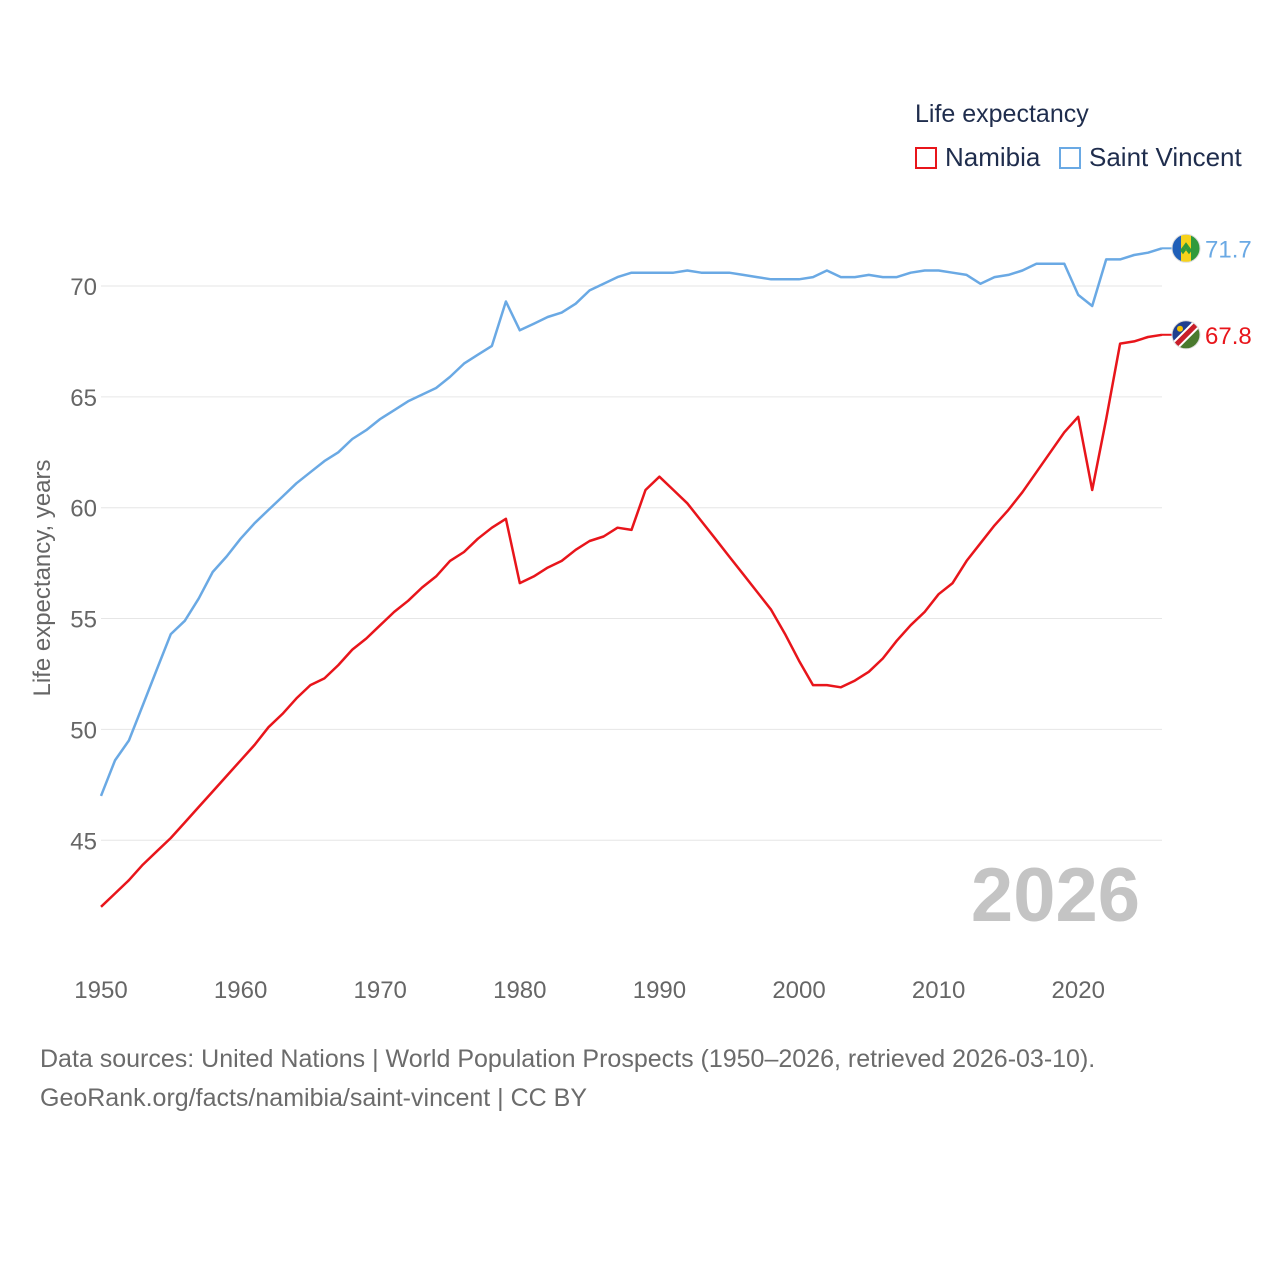  Describe the element at coordinates (659, 990) in the screenshot. I see `x-tick-label: 1990` at that location.